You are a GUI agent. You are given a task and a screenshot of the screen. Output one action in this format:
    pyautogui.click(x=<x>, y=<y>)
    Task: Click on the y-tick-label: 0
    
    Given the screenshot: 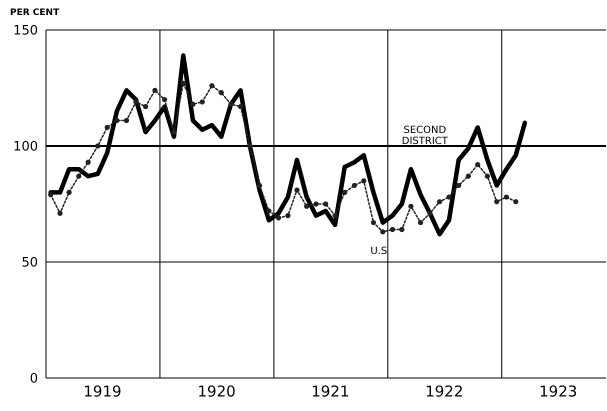 What is the action you would take?
    pyautogui.click(x=34, y=379)
    